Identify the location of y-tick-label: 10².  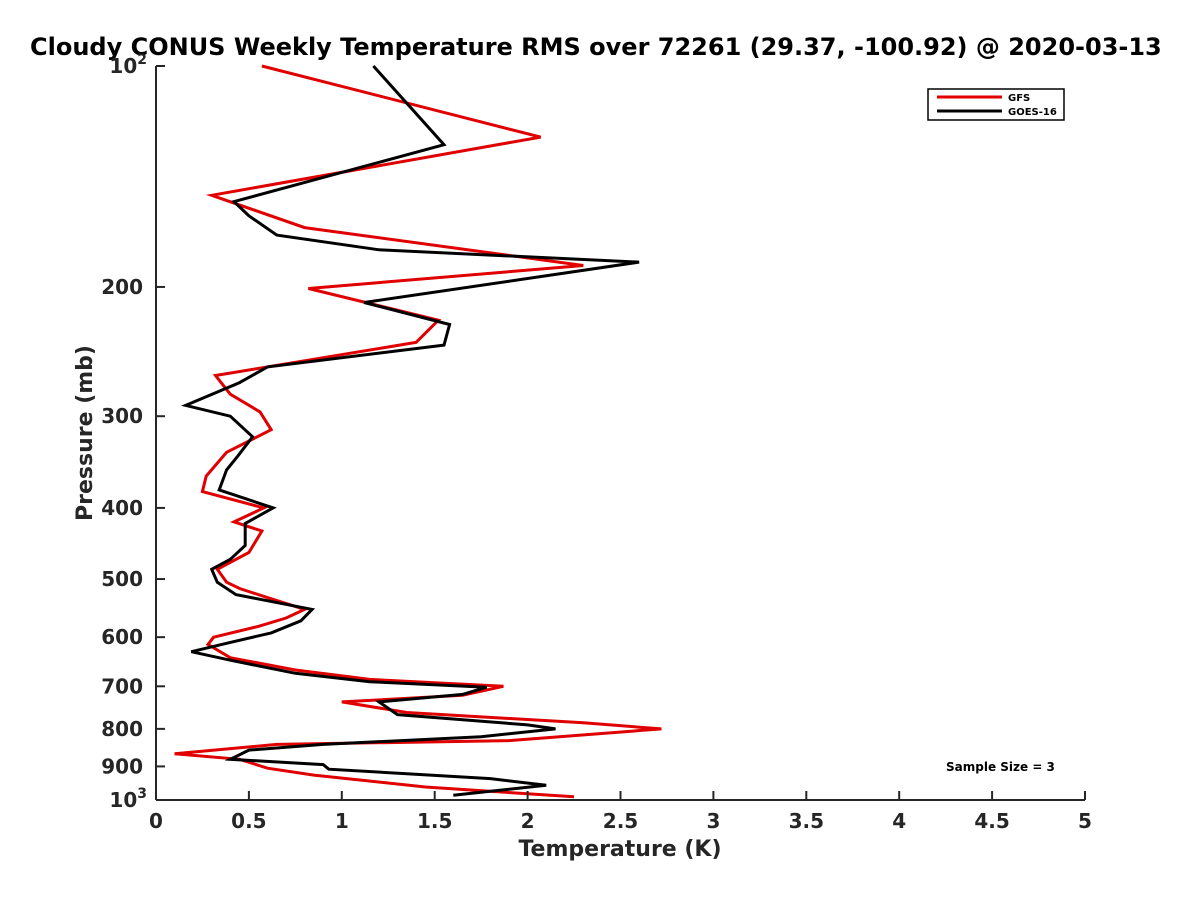
(128, 65).